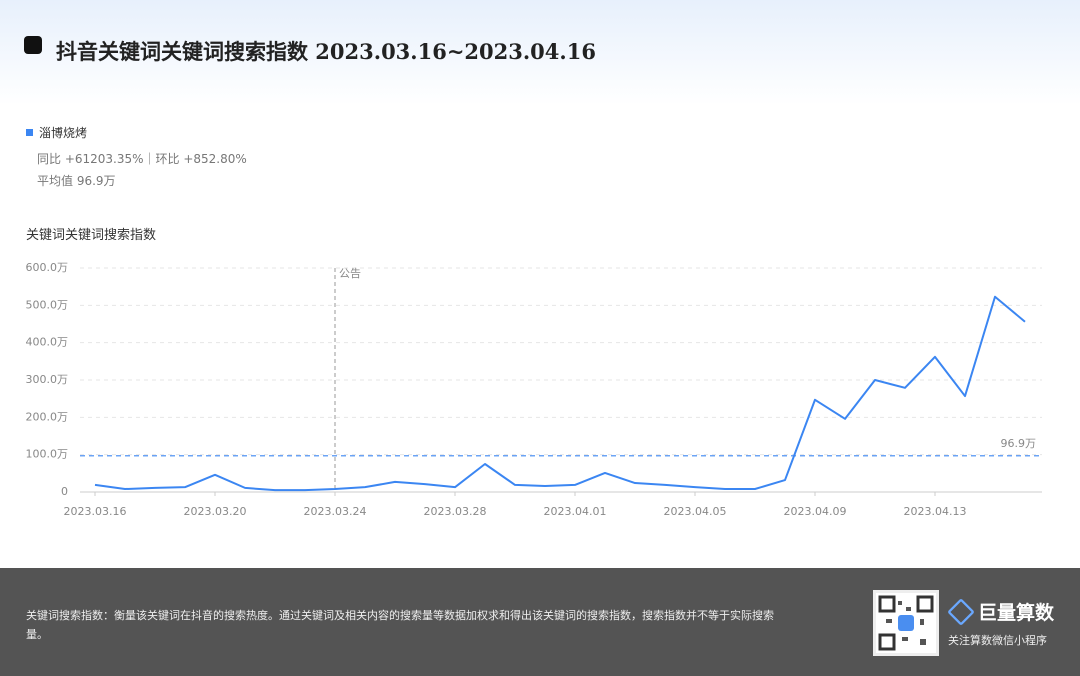  What do you see at coordinates (350, 273) in the screenshot?
I see `annotation-label: 公告` at bounding box center [350, 273].